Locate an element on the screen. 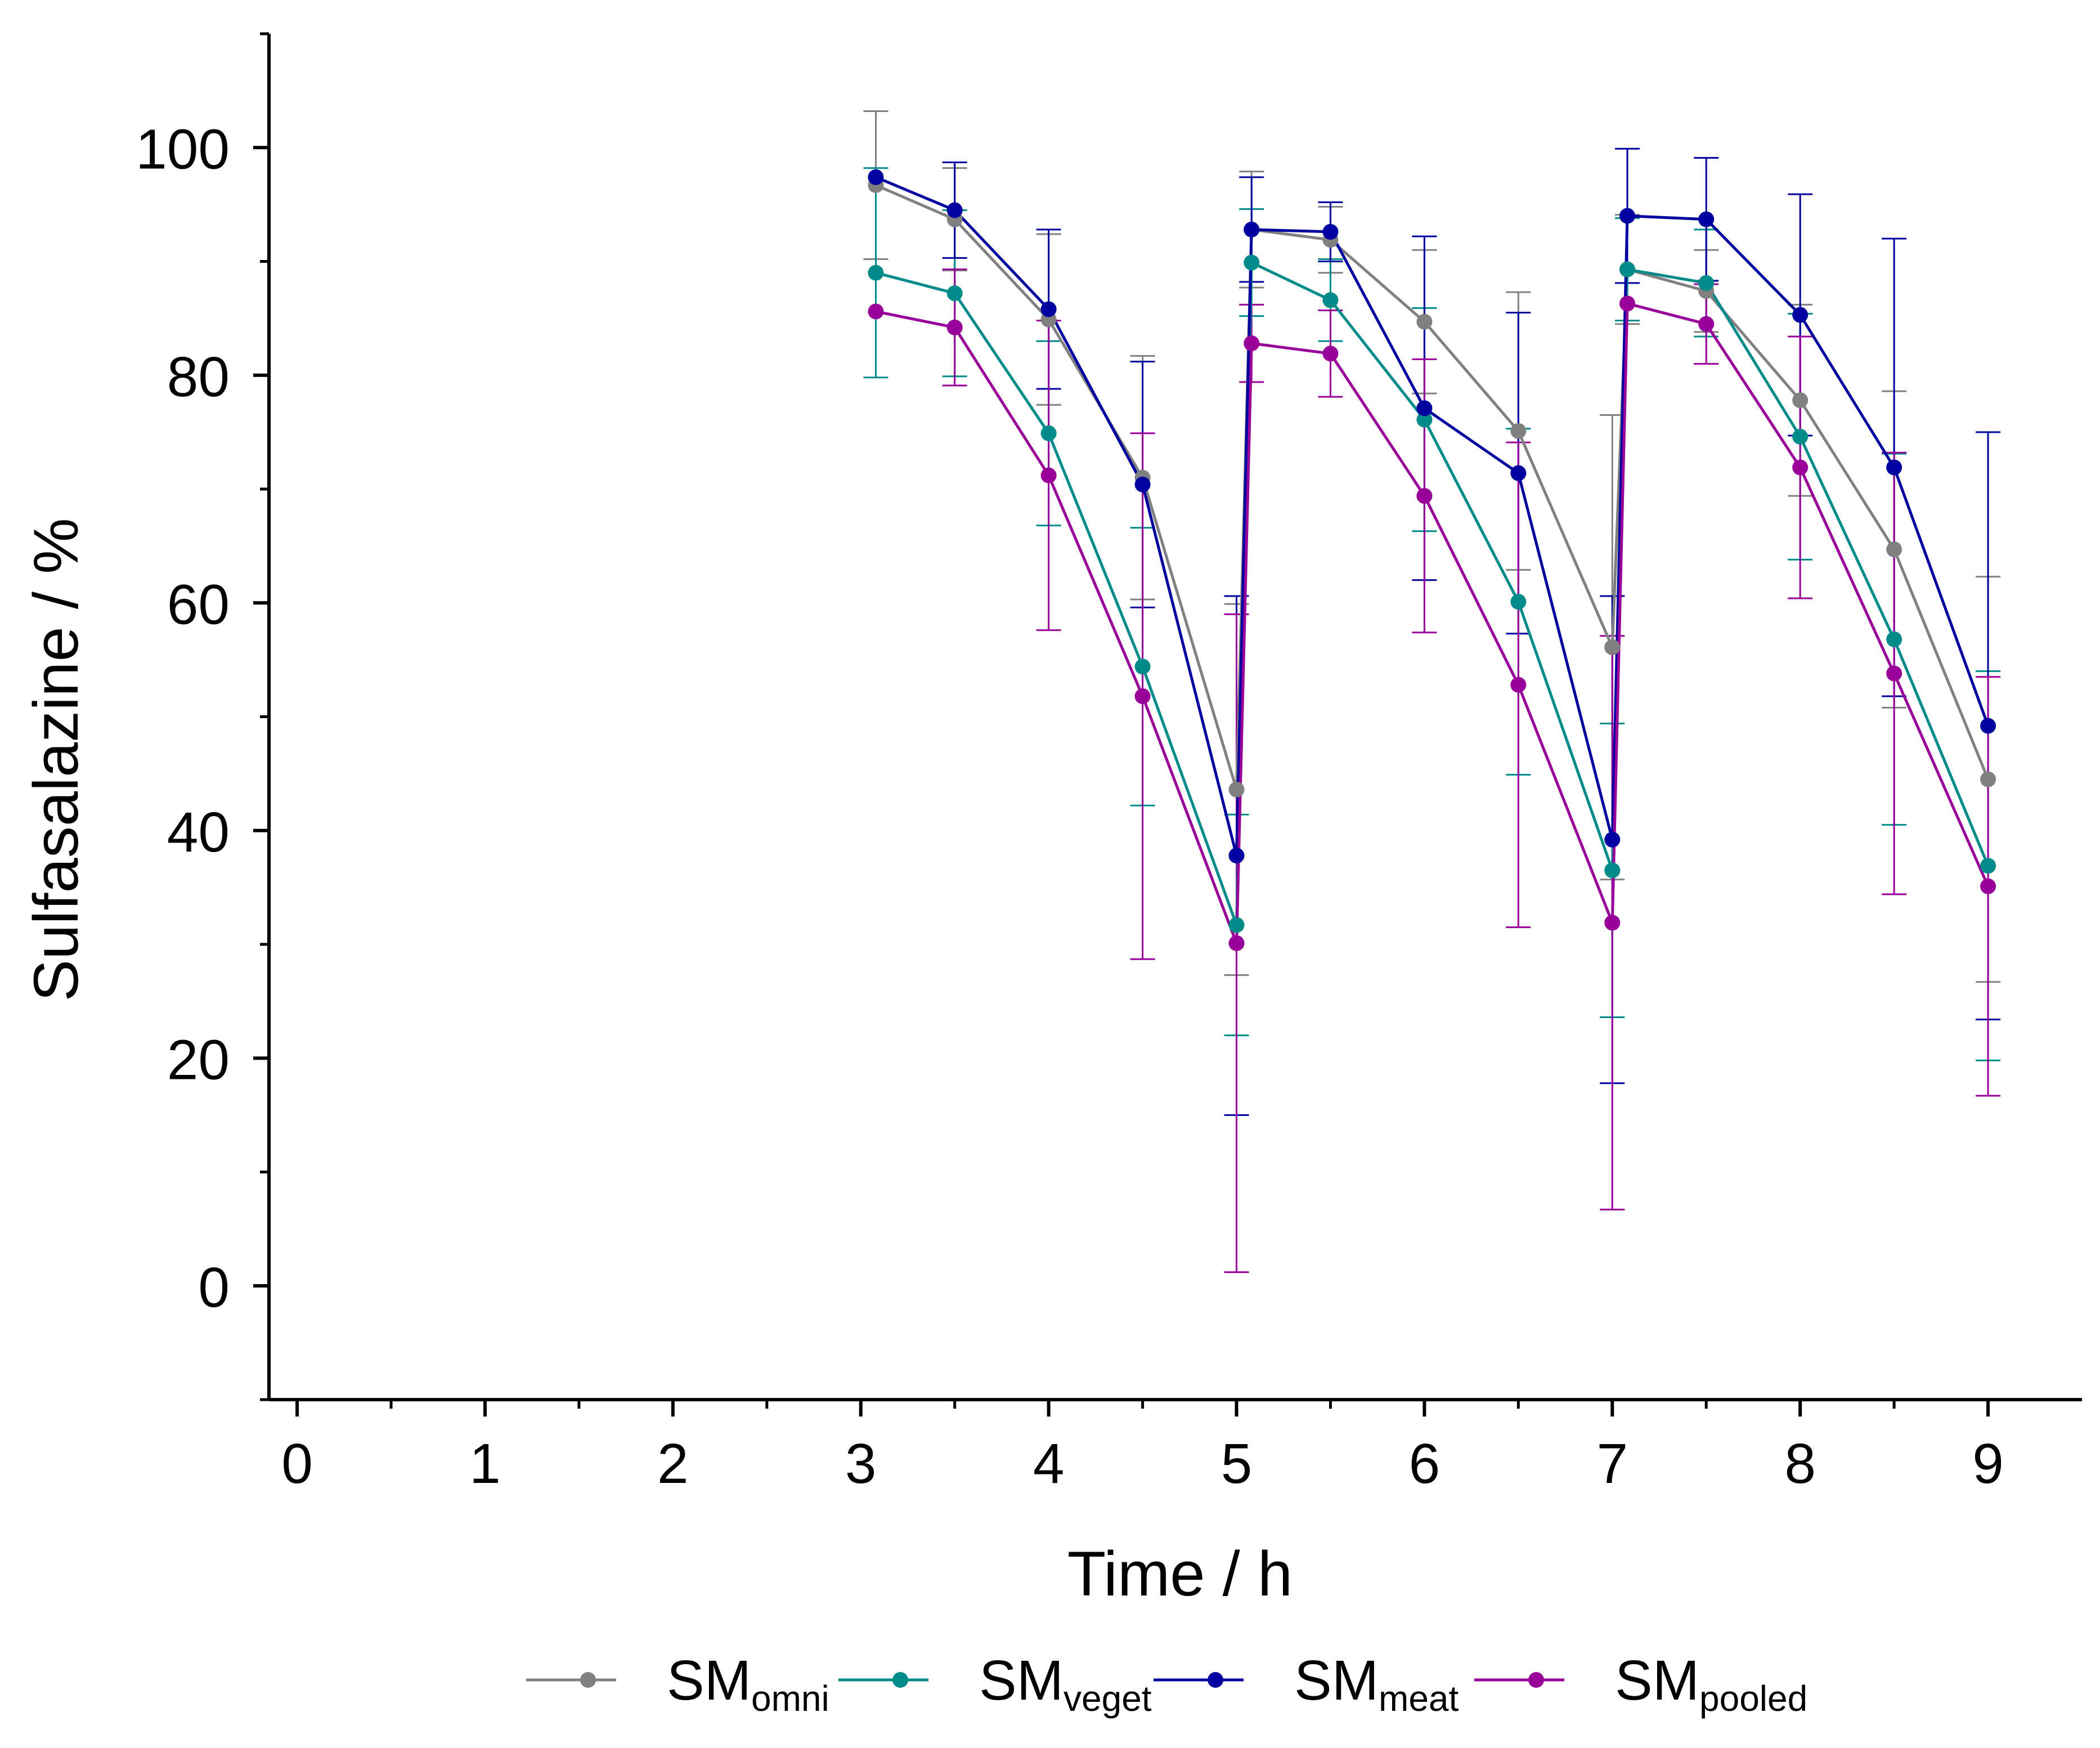 This screenshot has height=1748, width=2100. legend: SMomni SMveget SMmeat SMpooled is located at coordinates (1167, 1684).